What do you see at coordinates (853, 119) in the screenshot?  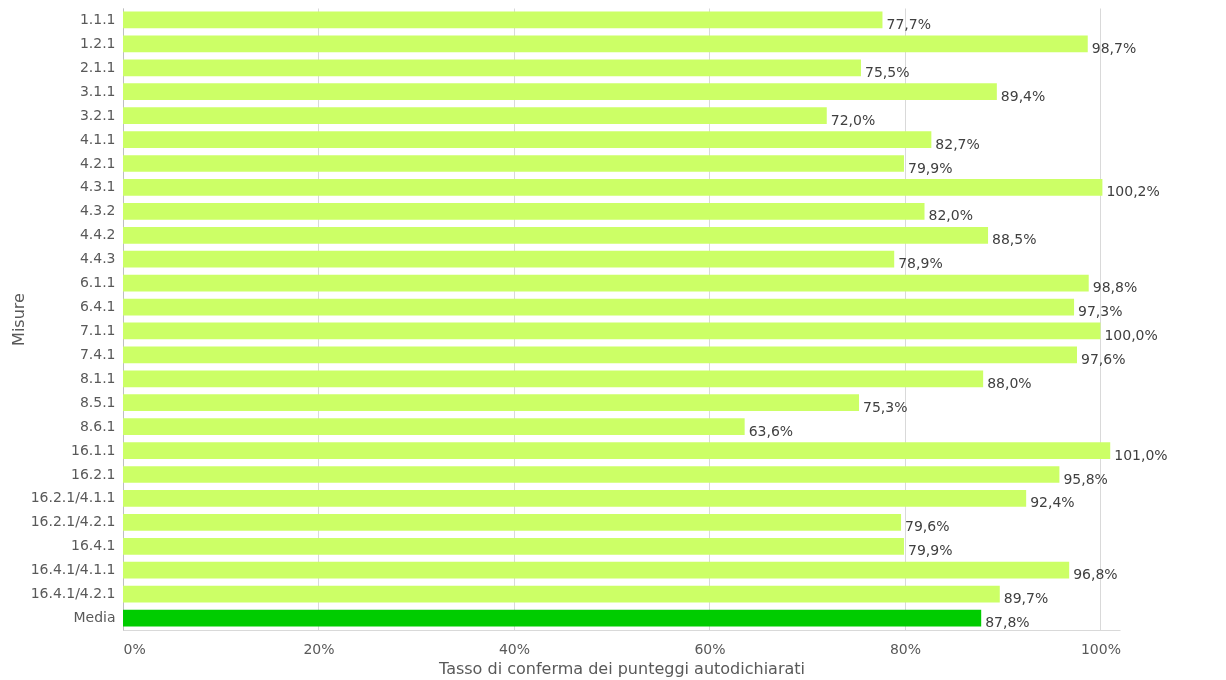 I see `data-label: 72,0%` at bounding box center [853, 119].